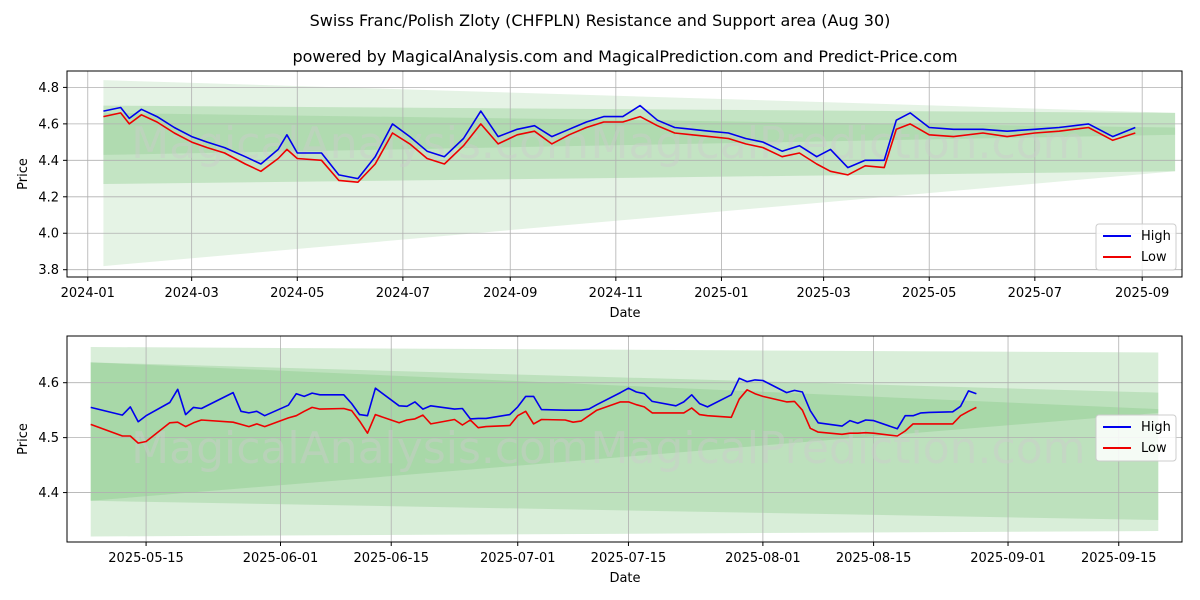  What do you see at coordinates (23, 439) in the screenshot?
I see `bottom-panel-ylabel: Price` at bounding box center [23, 439].